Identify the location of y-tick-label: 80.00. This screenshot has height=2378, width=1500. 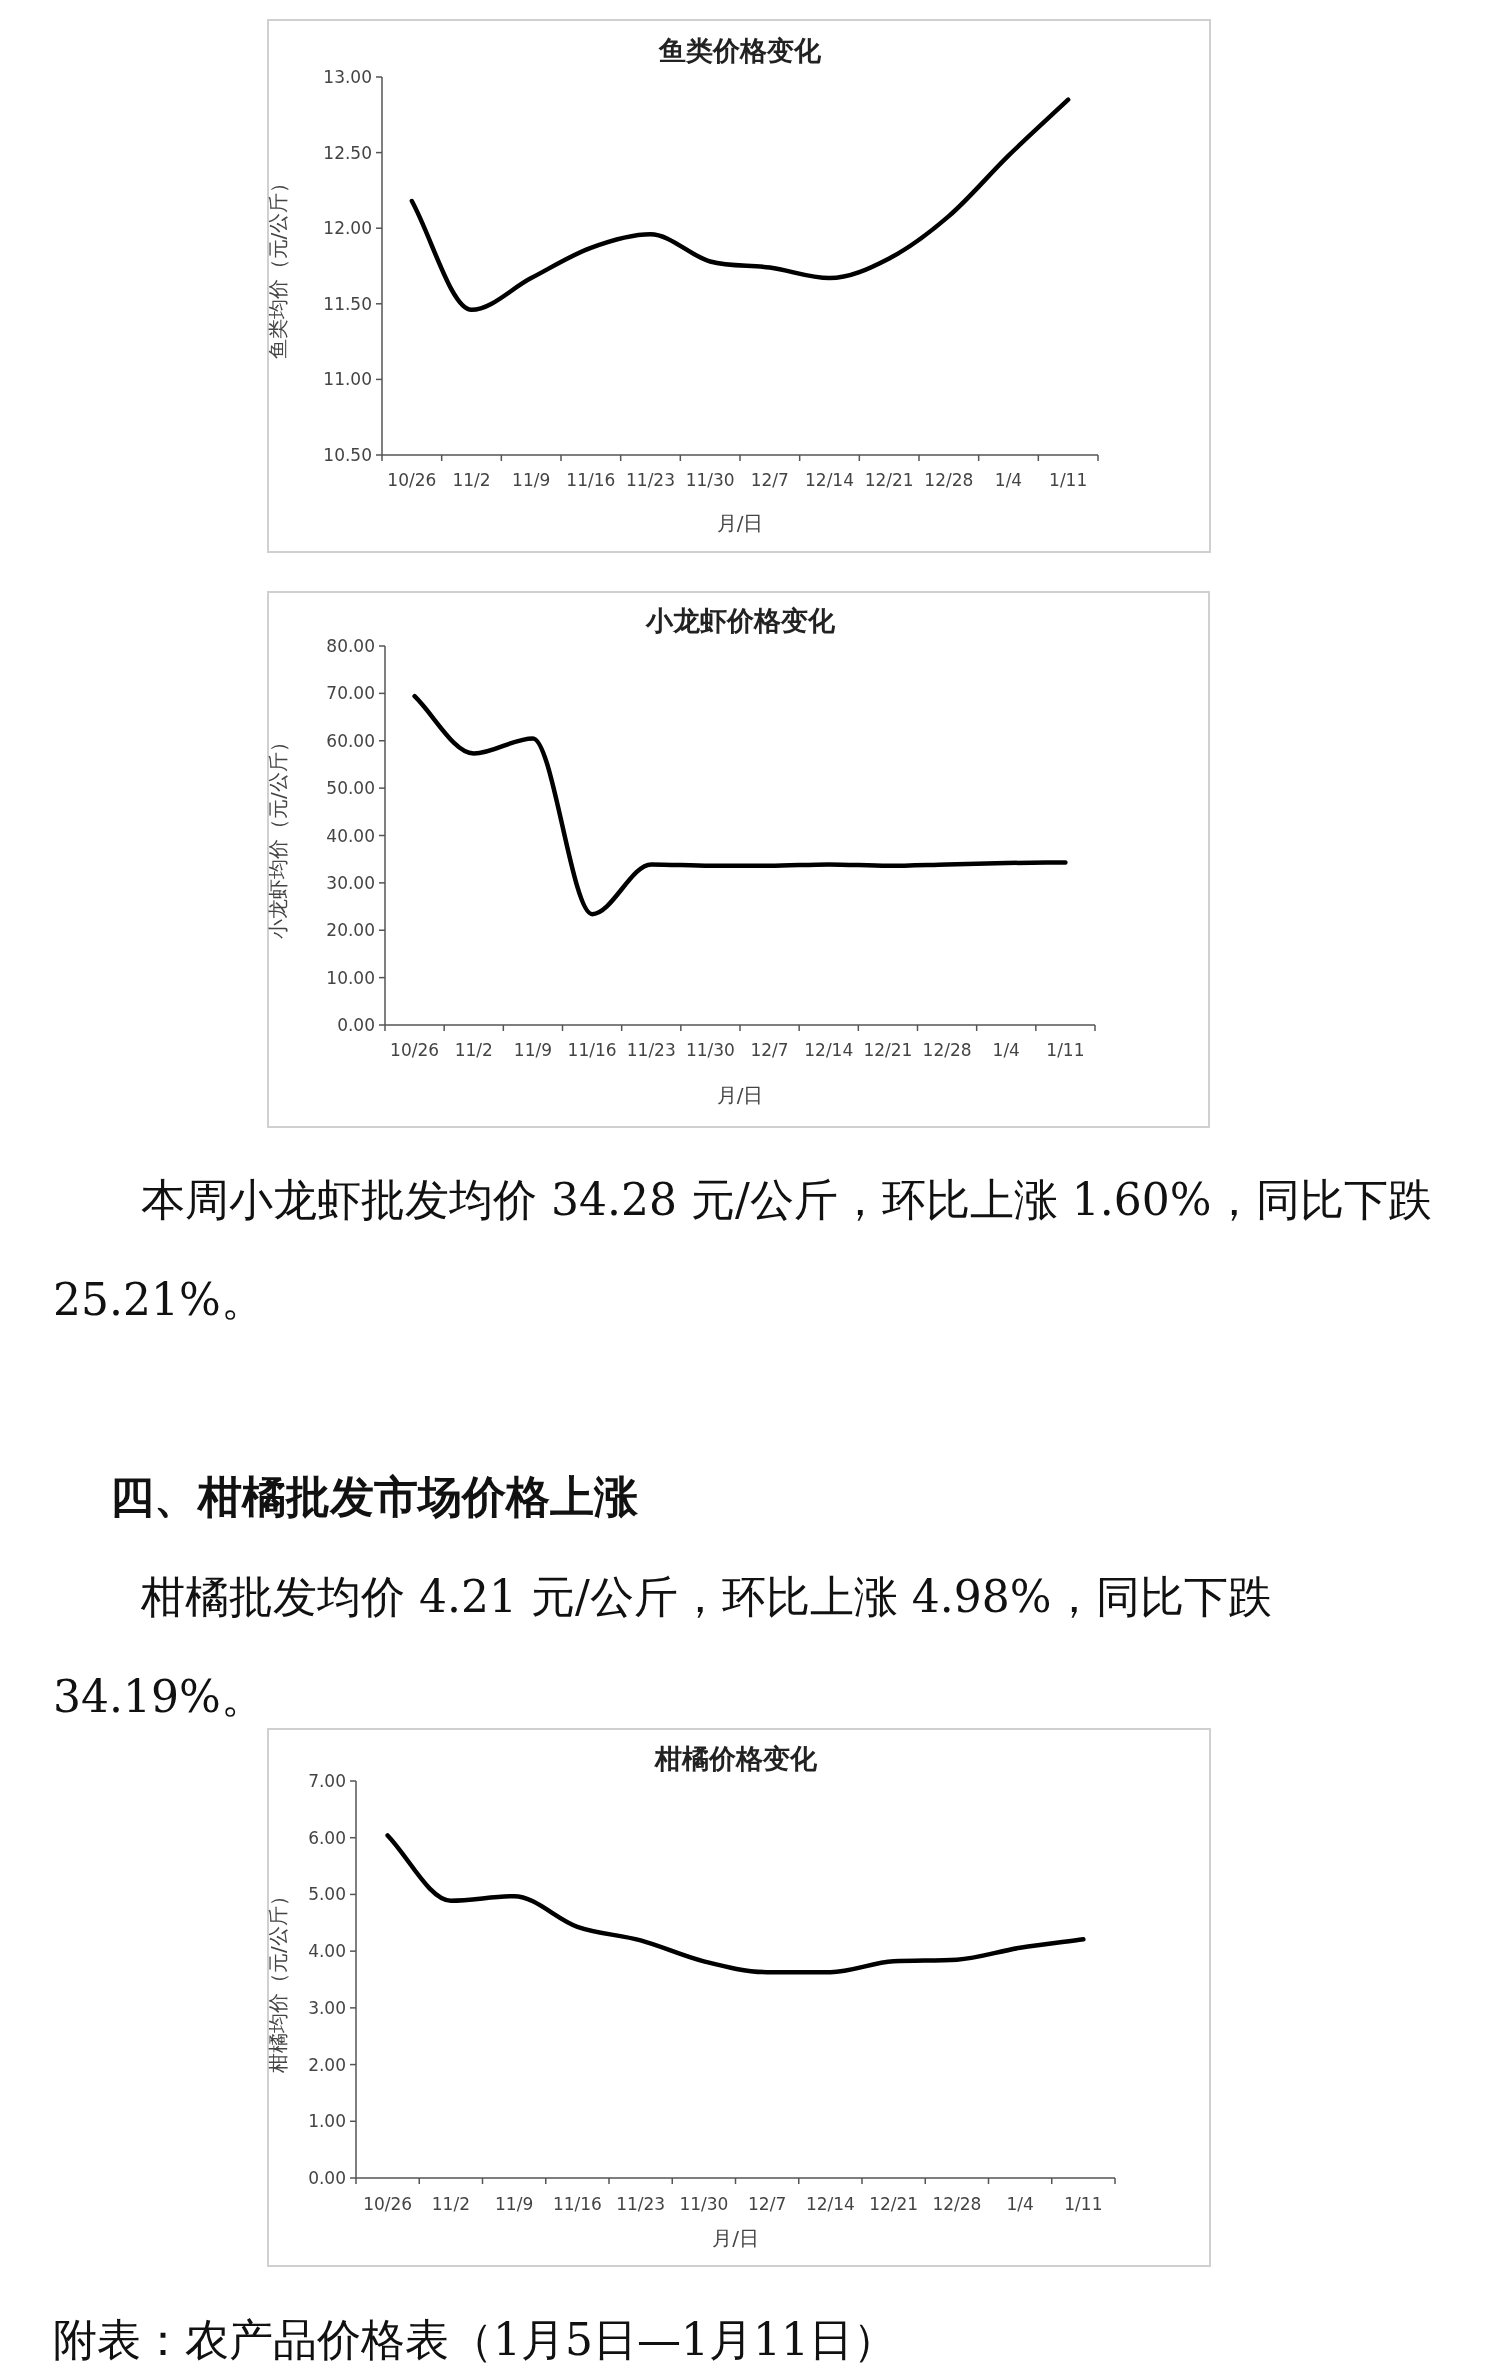
(350, 646).